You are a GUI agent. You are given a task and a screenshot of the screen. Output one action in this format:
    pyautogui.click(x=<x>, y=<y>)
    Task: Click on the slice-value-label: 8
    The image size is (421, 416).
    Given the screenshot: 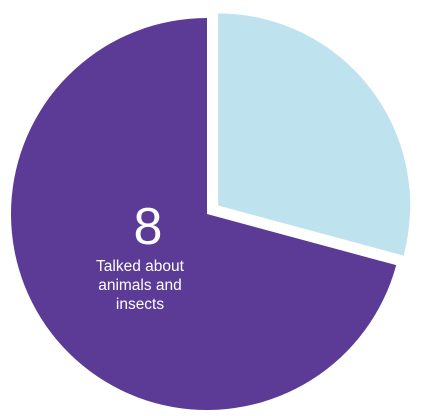 What is the action you would take?
    pyautogui.click(x=148, y=227)
    